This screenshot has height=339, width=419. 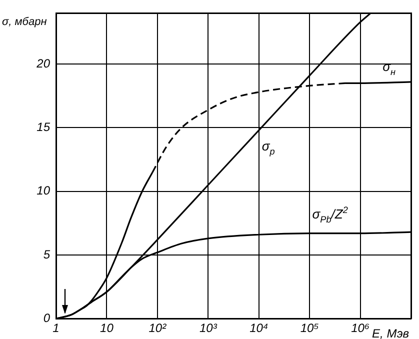 I want to click on x-tick-label: 10³, so click(x=208, y=328).